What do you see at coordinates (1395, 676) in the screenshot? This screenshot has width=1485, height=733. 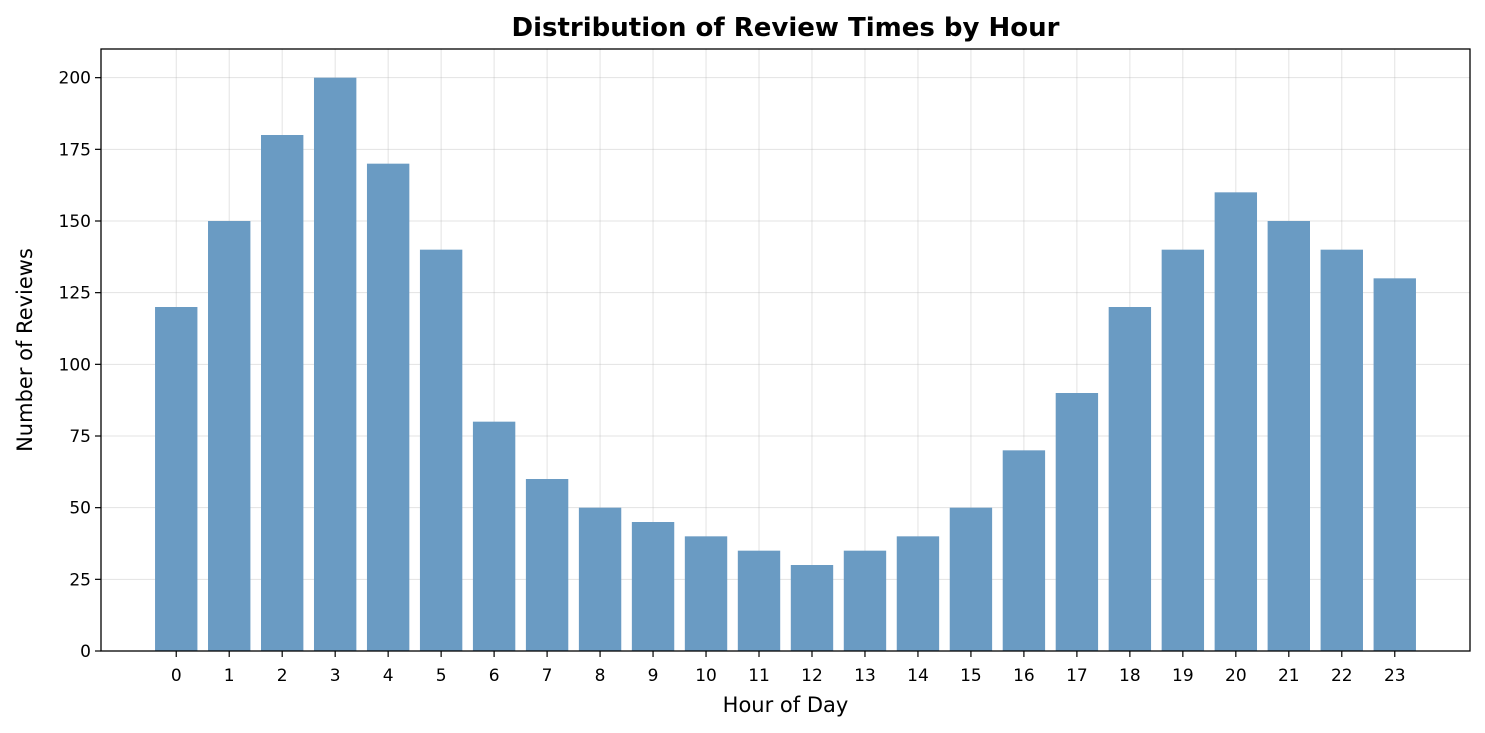 I see `x-tick-label: 23` at bounding box center [1395, 676].